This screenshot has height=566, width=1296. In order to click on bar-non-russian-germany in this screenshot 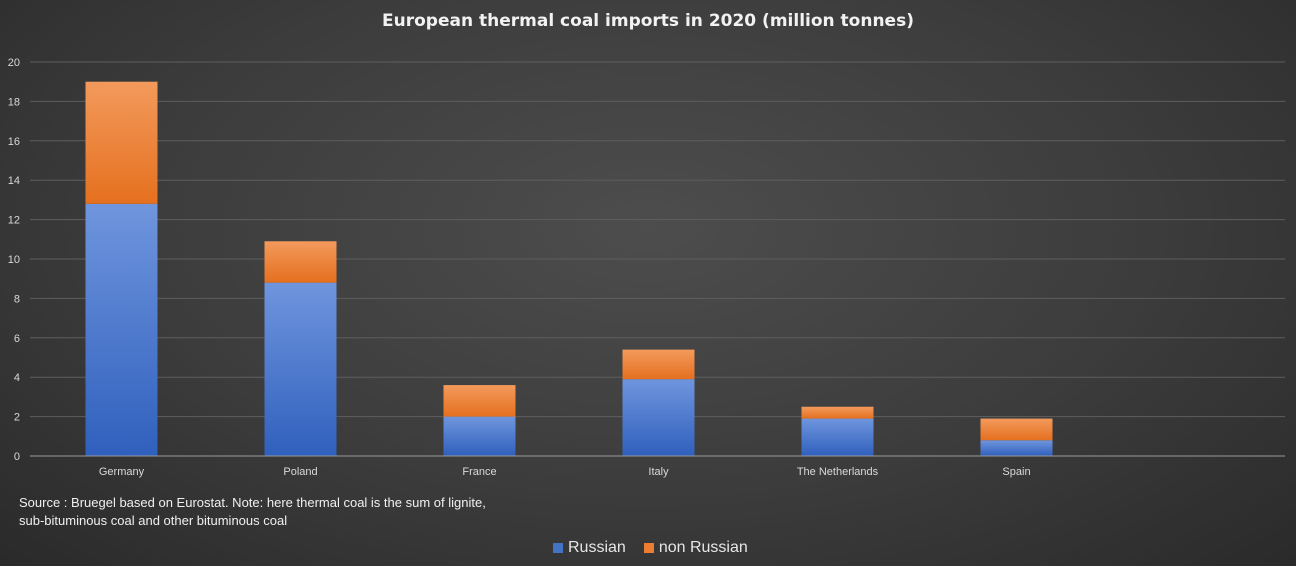, I will do `click(121, 142)`.